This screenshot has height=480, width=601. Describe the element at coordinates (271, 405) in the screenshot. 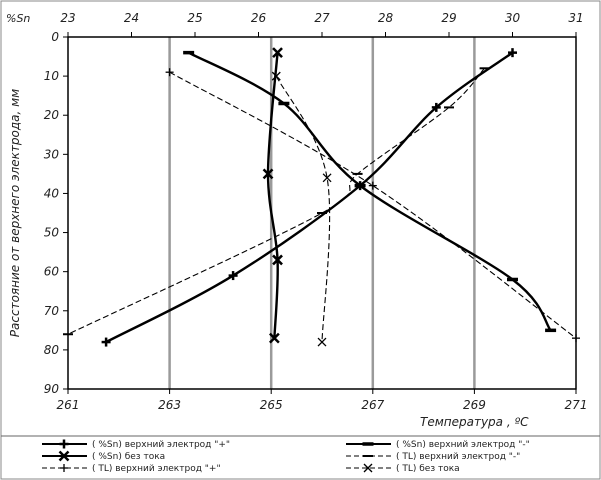

I see `x-bottom-tick-265: 265` at that location.